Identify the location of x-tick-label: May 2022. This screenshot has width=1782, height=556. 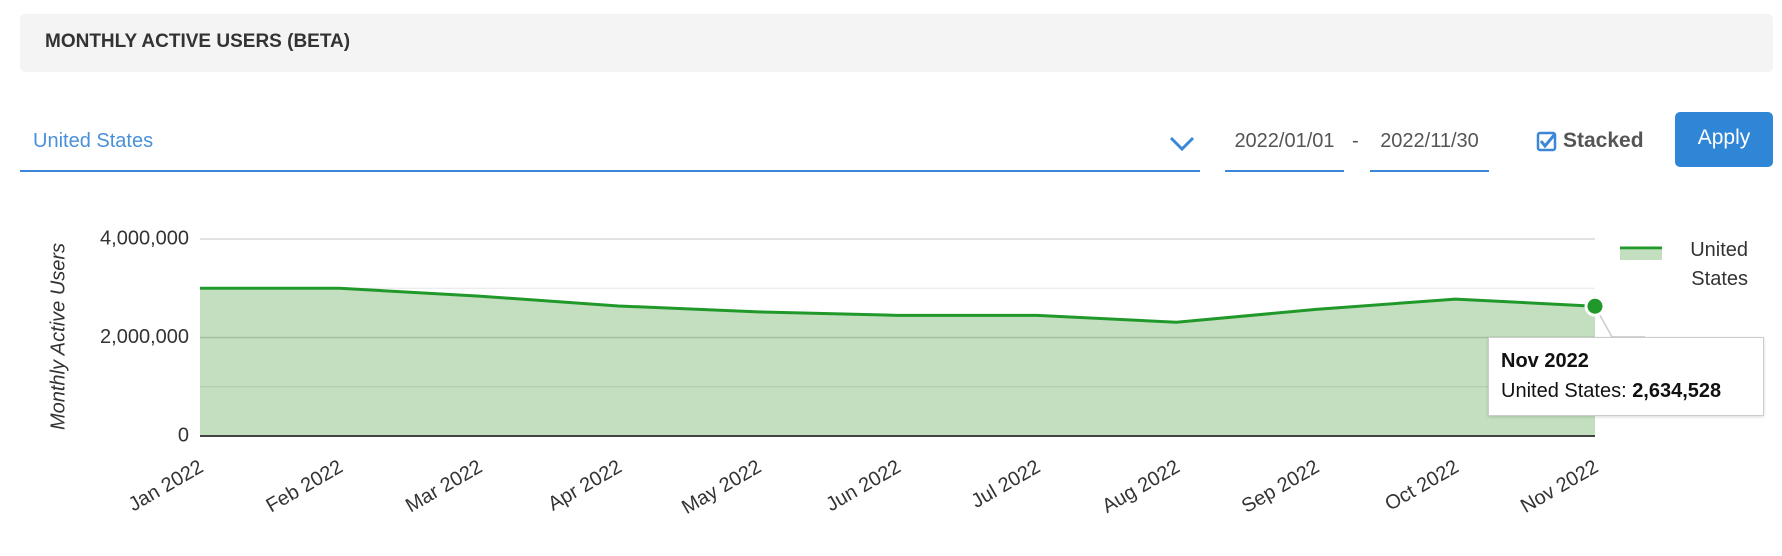
(721, 487).